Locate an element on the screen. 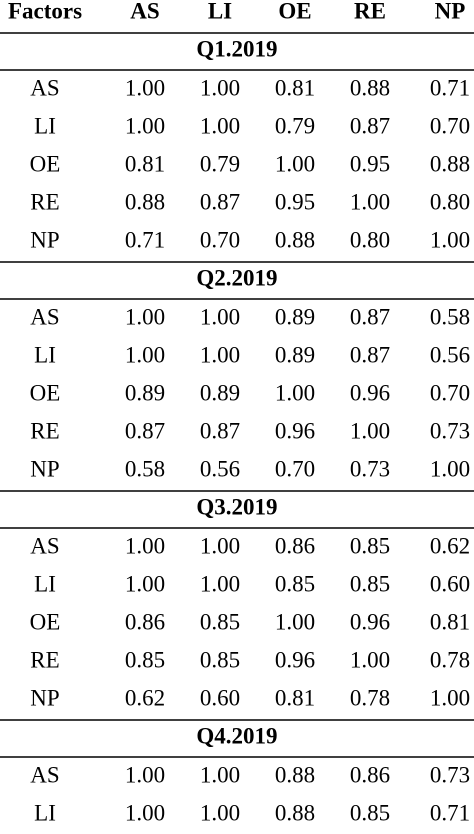  section-title: Q4.2019 is located at coordinates (236, 735).